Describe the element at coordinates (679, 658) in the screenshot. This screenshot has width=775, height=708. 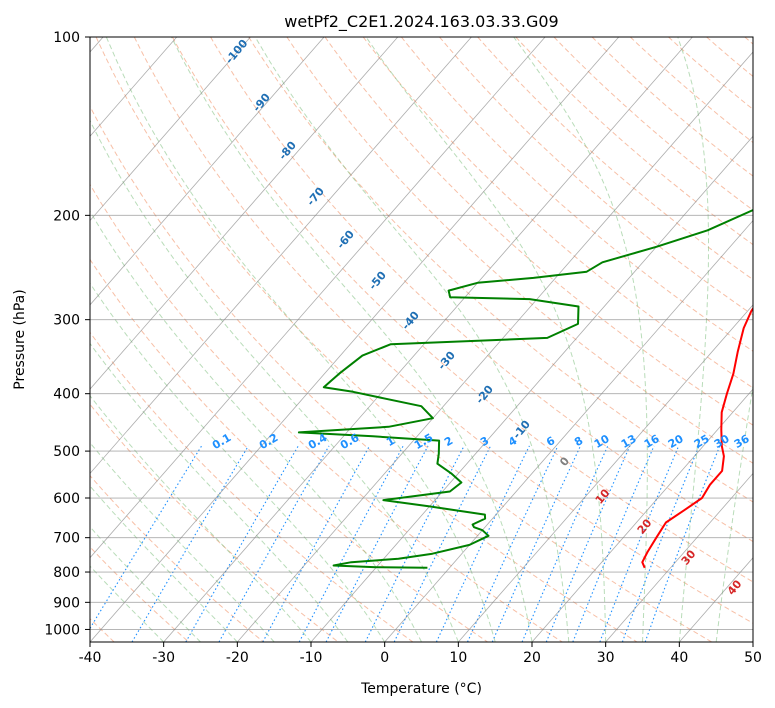
I see `x-tick-label: 40` at that location.